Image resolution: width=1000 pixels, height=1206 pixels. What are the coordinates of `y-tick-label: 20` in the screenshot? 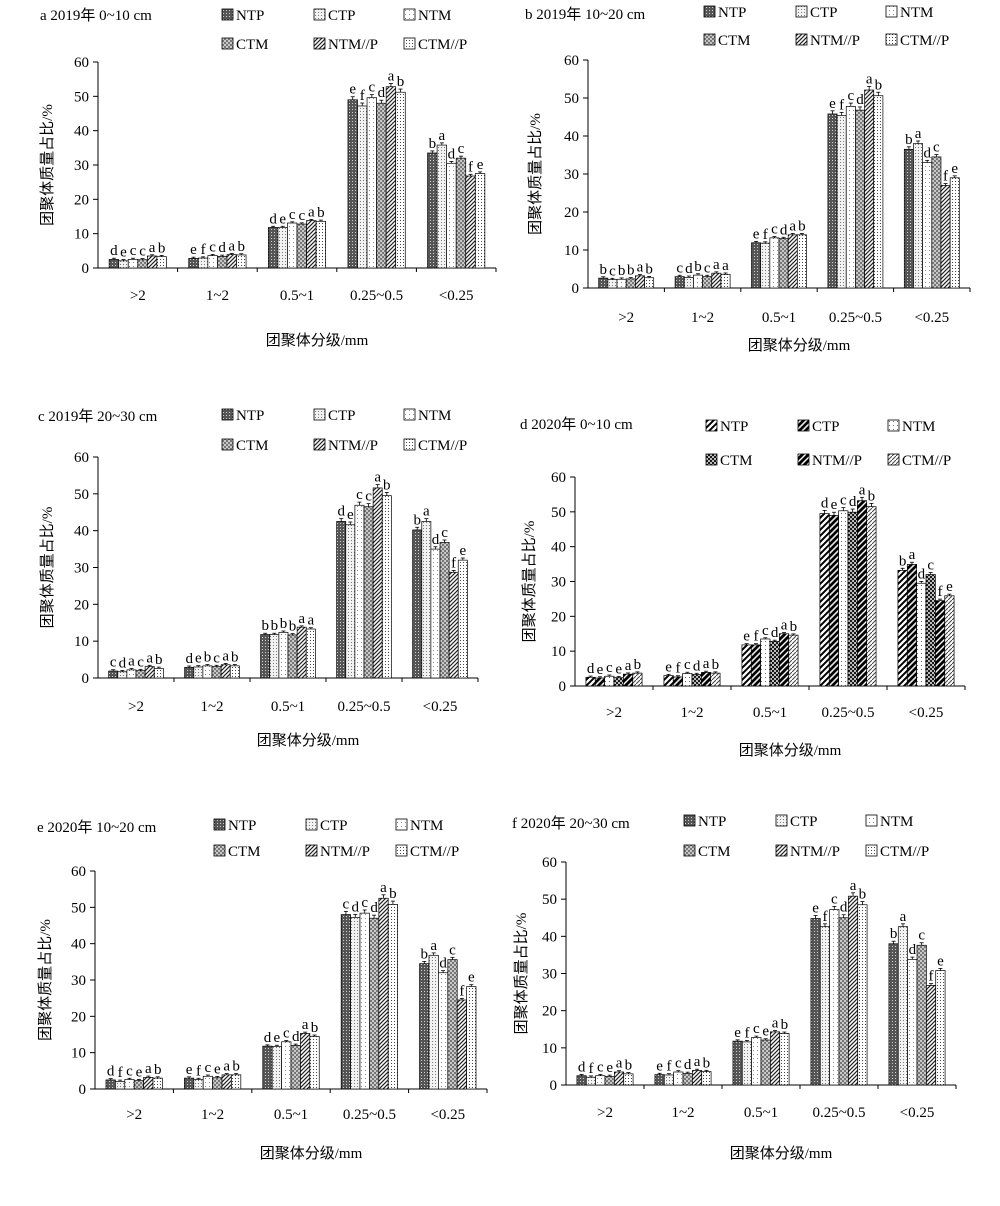 It's located at (571, 213).